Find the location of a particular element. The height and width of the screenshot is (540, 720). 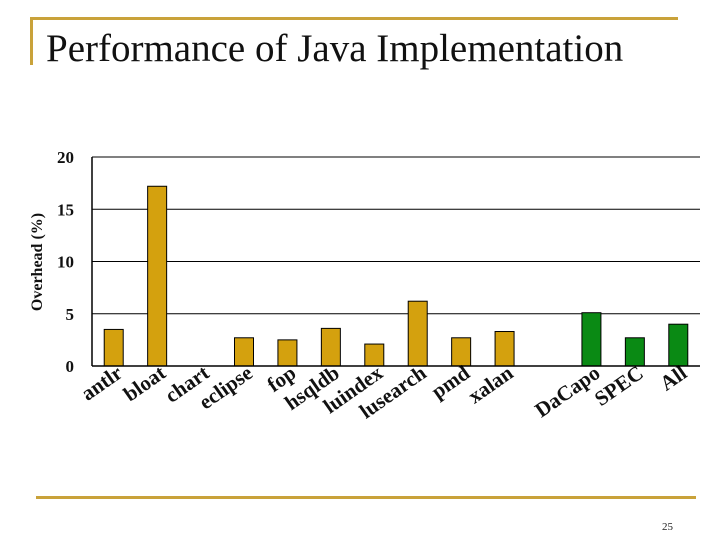

bar-bloat is located at coordinates (157, 276).